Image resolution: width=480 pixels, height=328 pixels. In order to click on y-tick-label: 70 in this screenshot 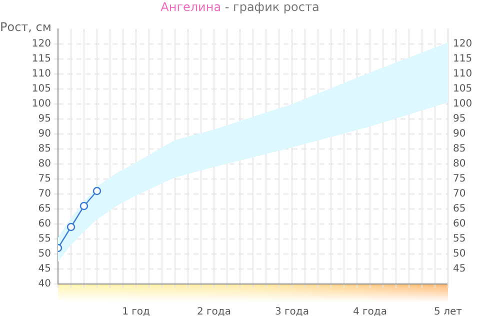, I will do `click(44, 194)`.